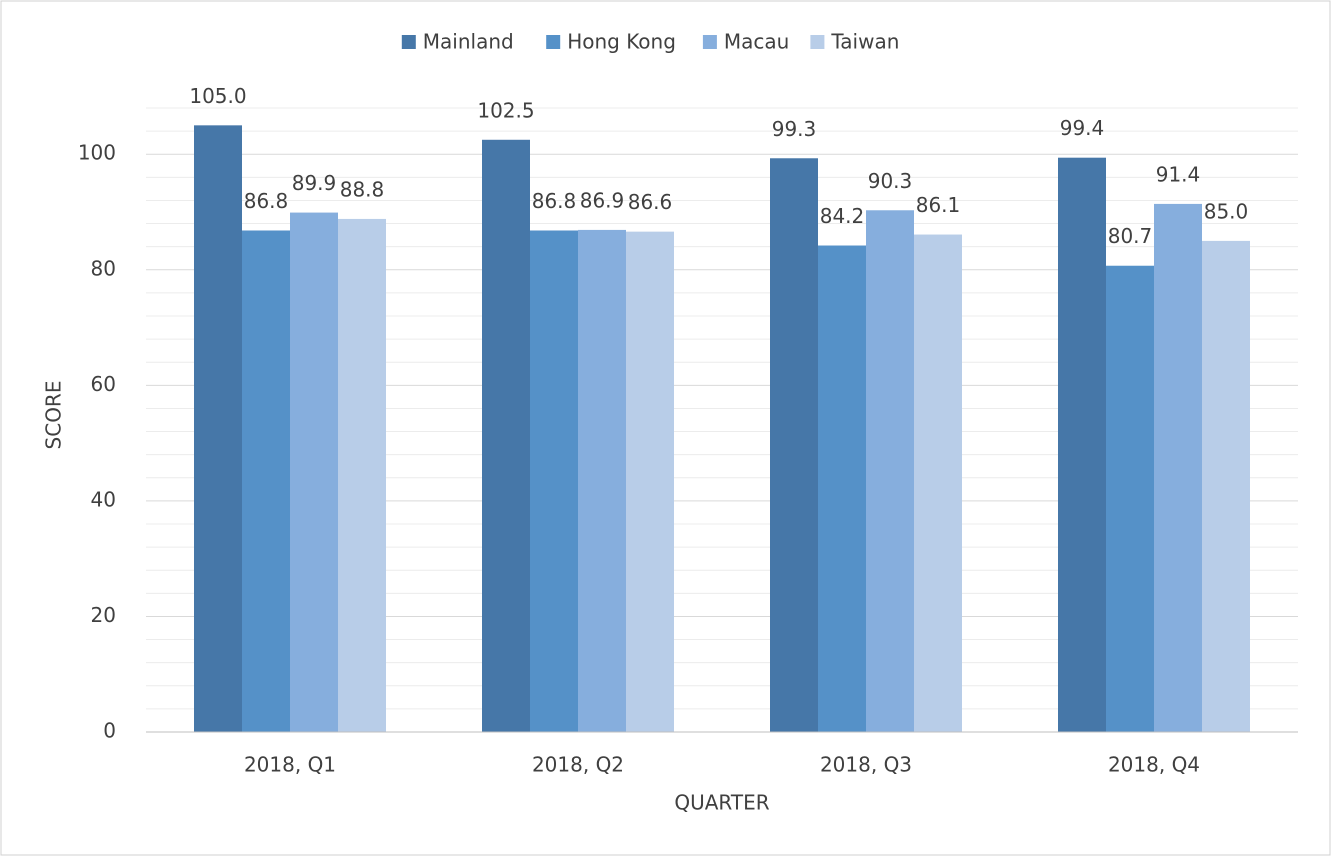 Image resolution: width=1332 pixels, height=857 pixels. Describe the element at coordinates (1082, 128) in the screenshot. I see `value-label: 99.4` at that location.